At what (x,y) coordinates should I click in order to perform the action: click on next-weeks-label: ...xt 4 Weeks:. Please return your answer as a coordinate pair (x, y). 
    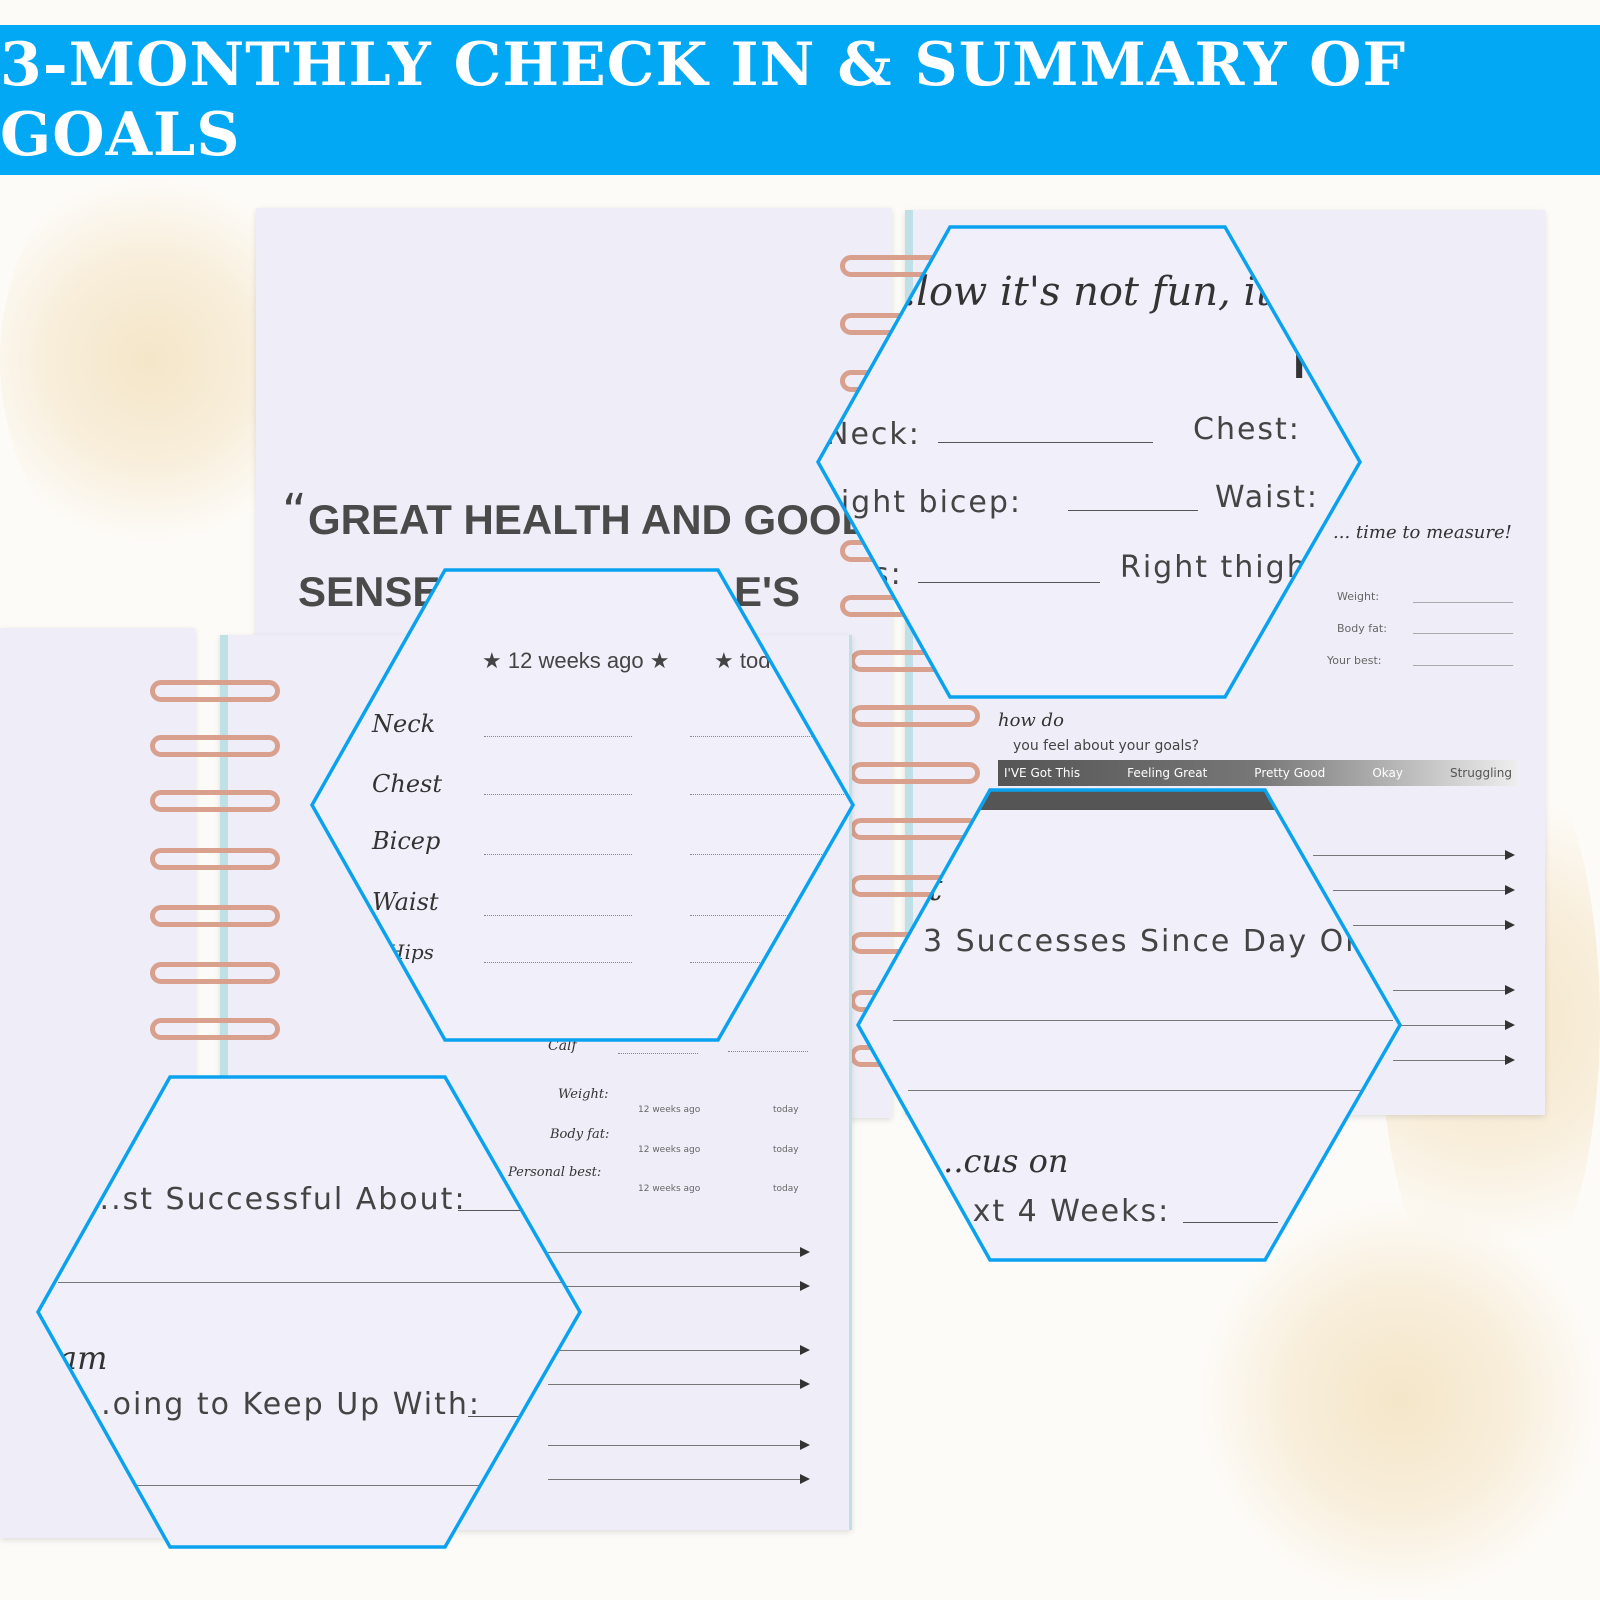
    Looking at the image, I should click on (1054, 1211).